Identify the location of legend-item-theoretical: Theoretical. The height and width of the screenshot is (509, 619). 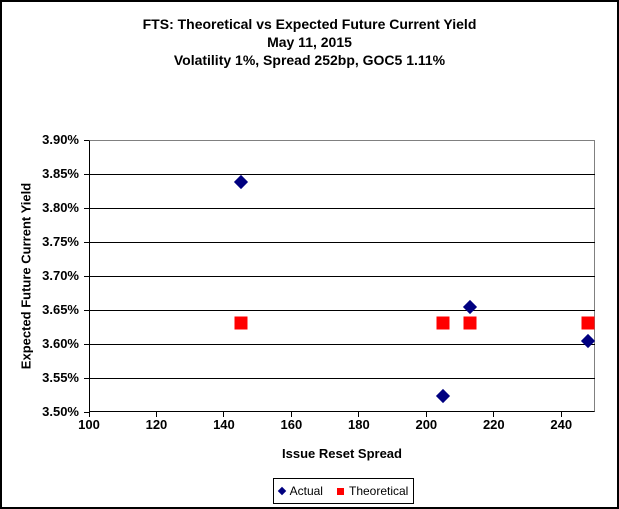
(372, 491).